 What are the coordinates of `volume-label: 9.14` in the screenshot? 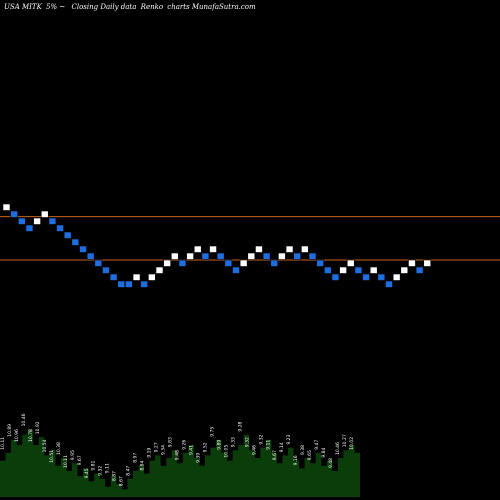 It's located at (282, 447).